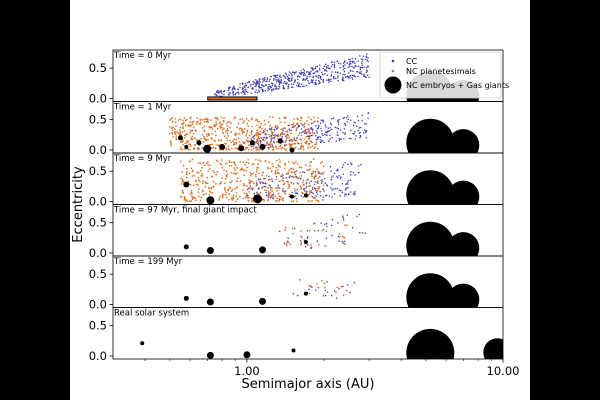 The image size is (600, 400). What do you see at coordinates (463, 244) in the screenshot?
I see `gas-giant-point` at bounding box center [463, 244].